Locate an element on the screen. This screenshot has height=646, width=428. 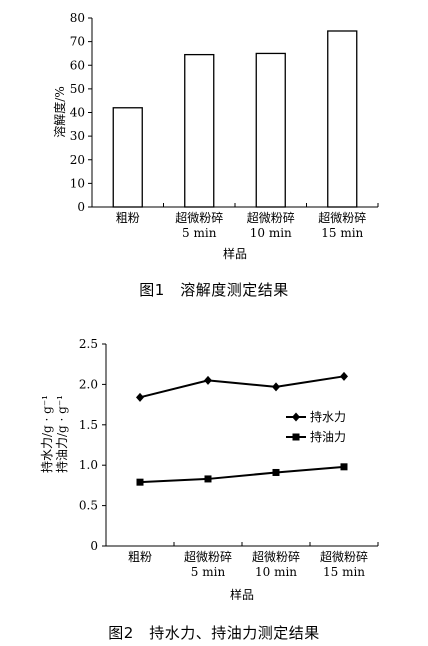
y-tick-label: 2.5 is located at coordinates (88, 344).